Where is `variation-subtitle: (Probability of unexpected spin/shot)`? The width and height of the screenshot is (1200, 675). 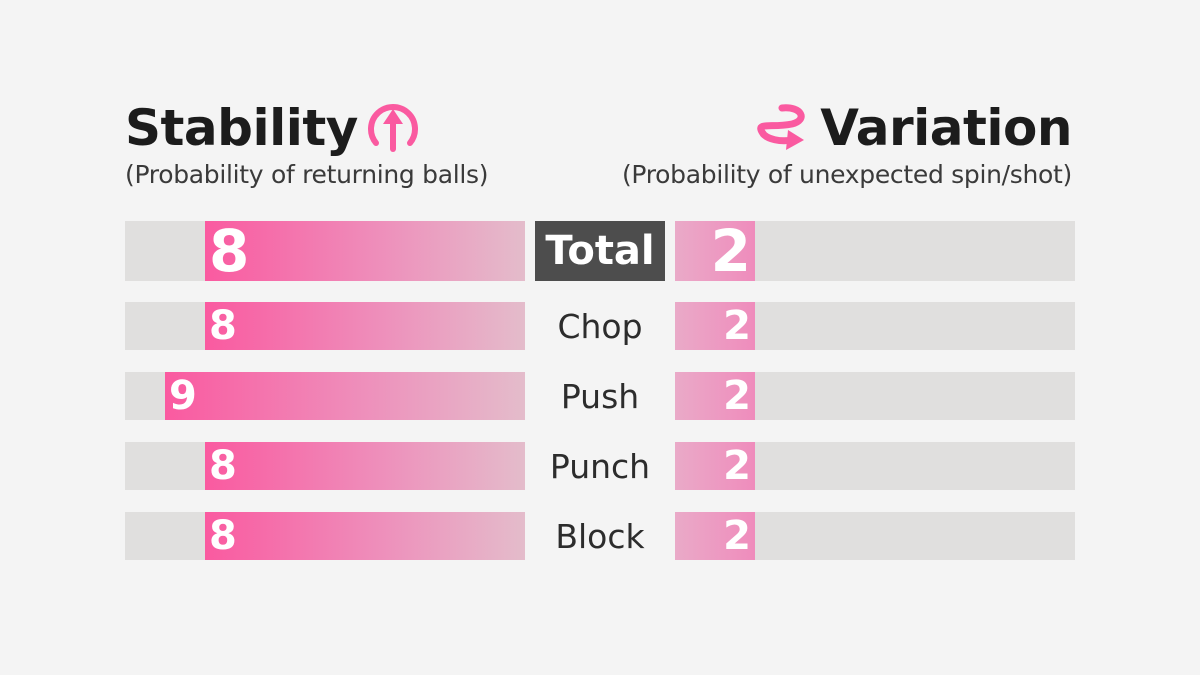
variation-subtitle: (Probability of unexpected spin/shot) is located at coordinates (846, 174).